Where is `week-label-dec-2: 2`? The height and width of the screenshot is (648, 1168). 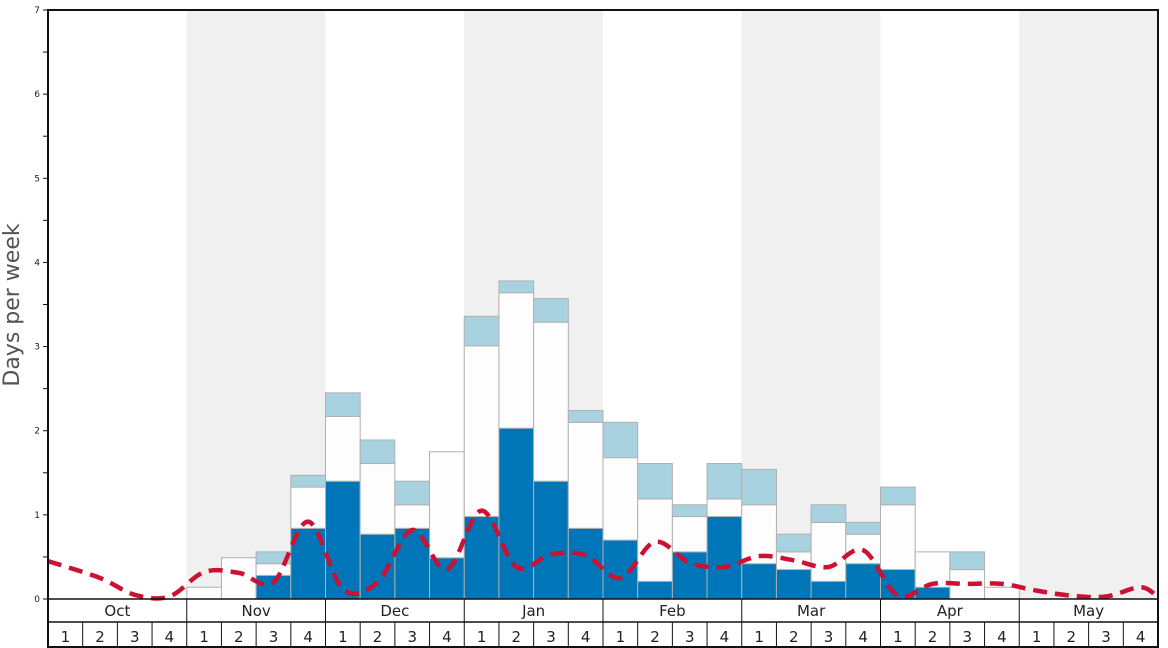
week-label-dec-2: 2 is located at coordinates (378, 637).